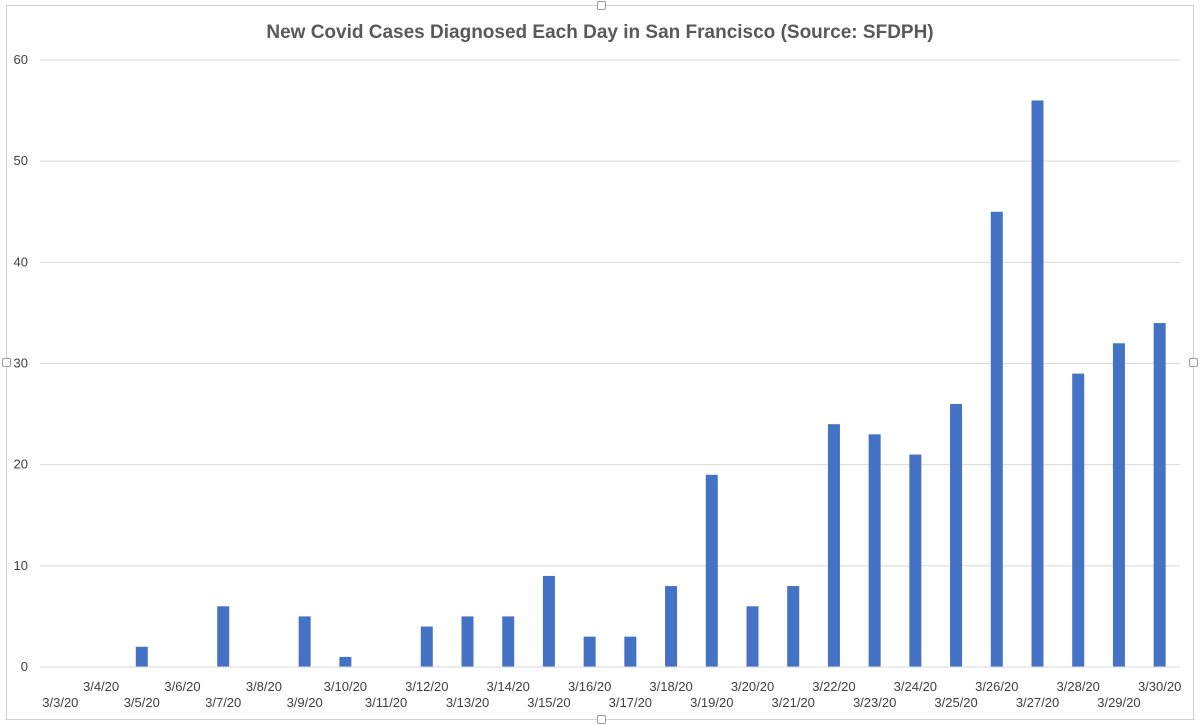 This screenshot has height=725, width=1200. What do you see at coordinates (601, 719) in the screenshot?
I see `resize-handle-bottom` at bounding box center [601, 719].